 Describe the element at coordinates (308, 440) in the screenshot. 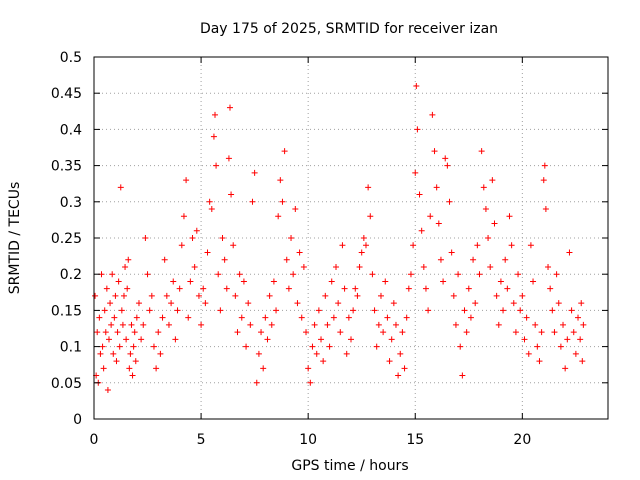

I see `x-tick-label: 10` at that location.